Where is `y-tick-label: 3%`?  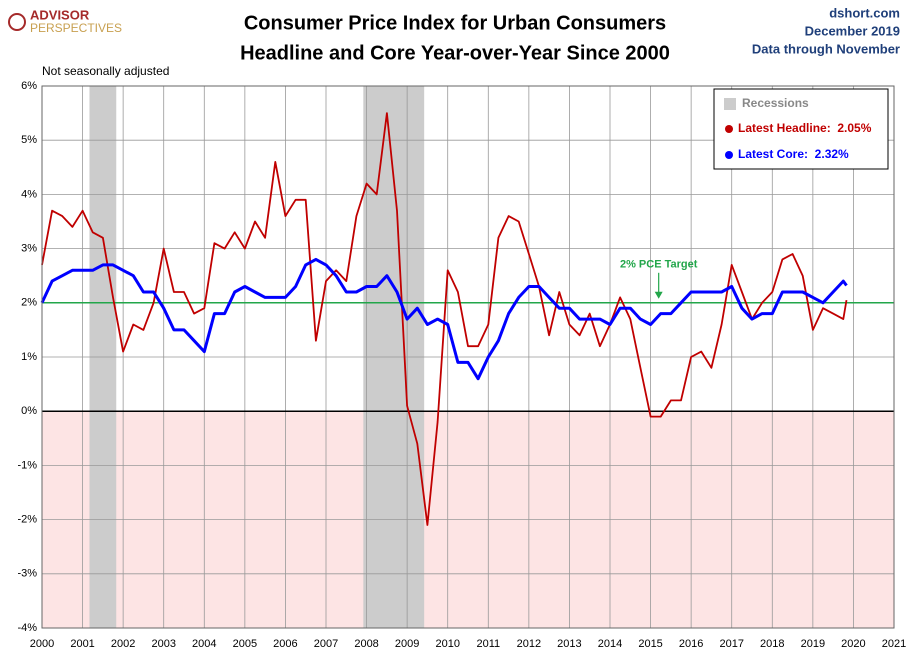 y-tick-label: 3% is located at coordinates (29, 249).